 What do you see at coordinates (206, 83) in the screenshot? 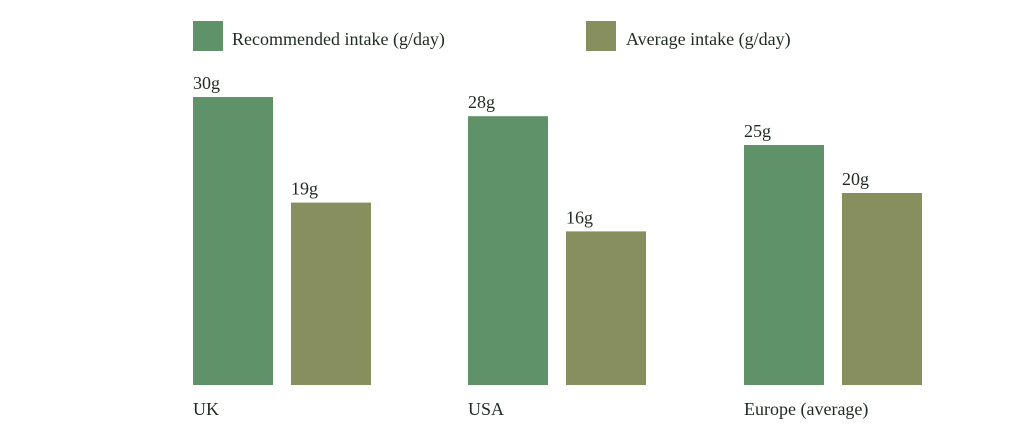
I see `data-label: 30g` at bounding box center [206, 83].